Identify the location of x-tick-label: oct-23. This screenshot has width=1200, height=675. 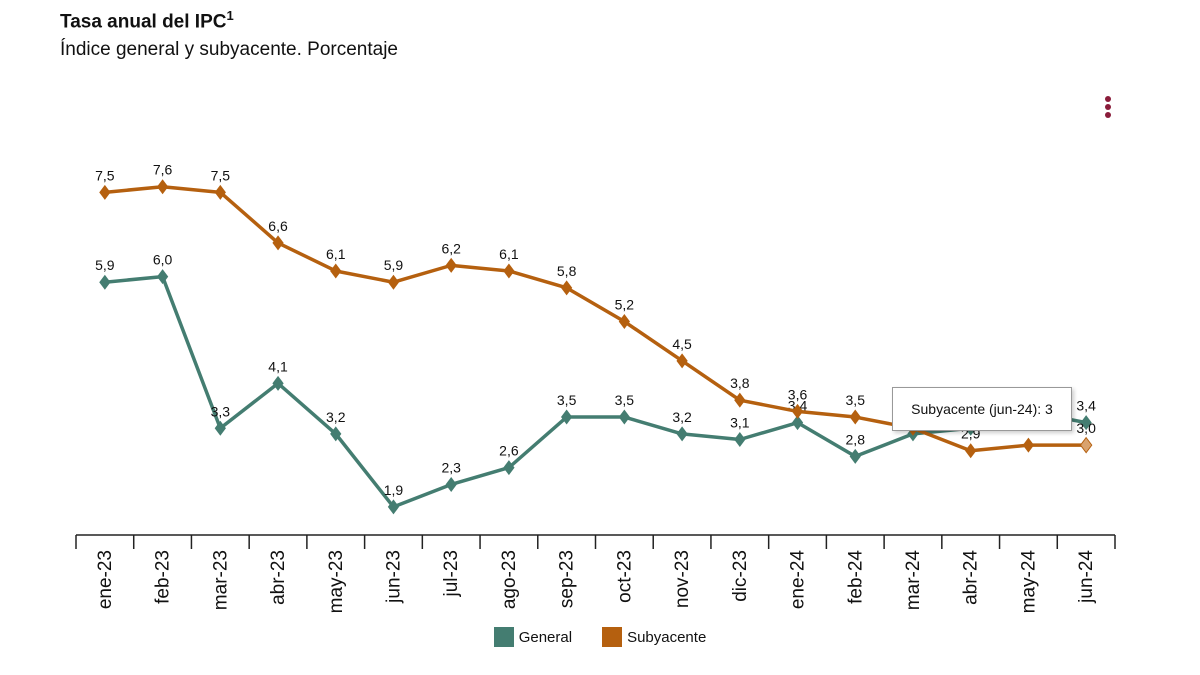
(624, 576).